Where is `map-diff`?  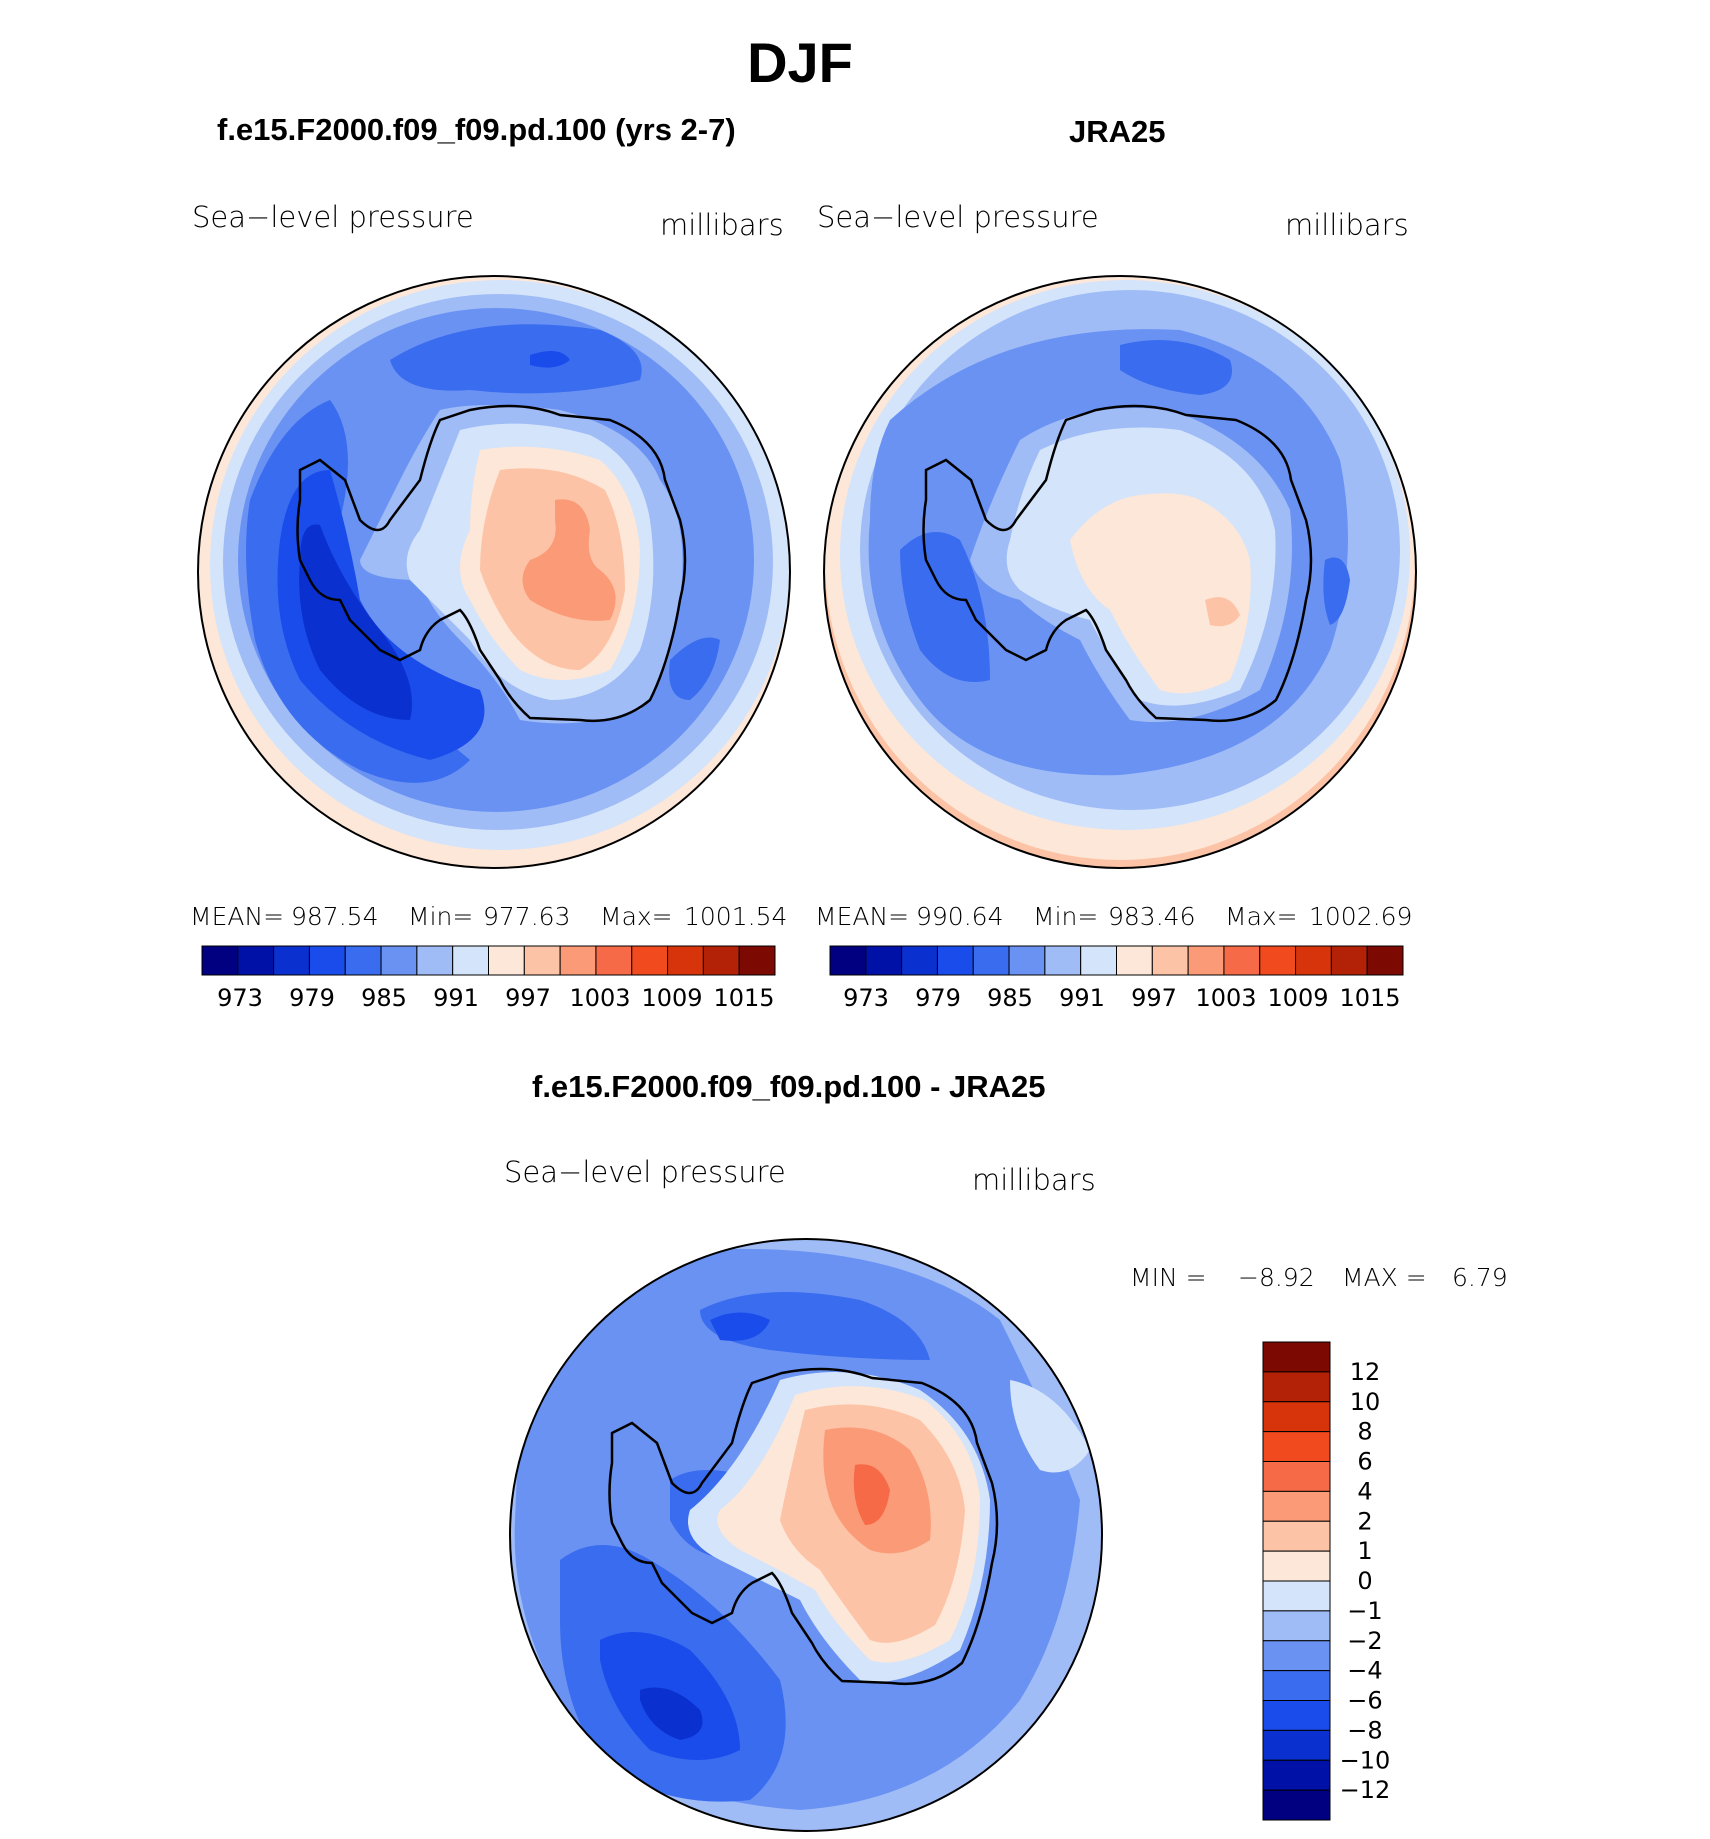 map-diff is located at coordinates (806, 1535).